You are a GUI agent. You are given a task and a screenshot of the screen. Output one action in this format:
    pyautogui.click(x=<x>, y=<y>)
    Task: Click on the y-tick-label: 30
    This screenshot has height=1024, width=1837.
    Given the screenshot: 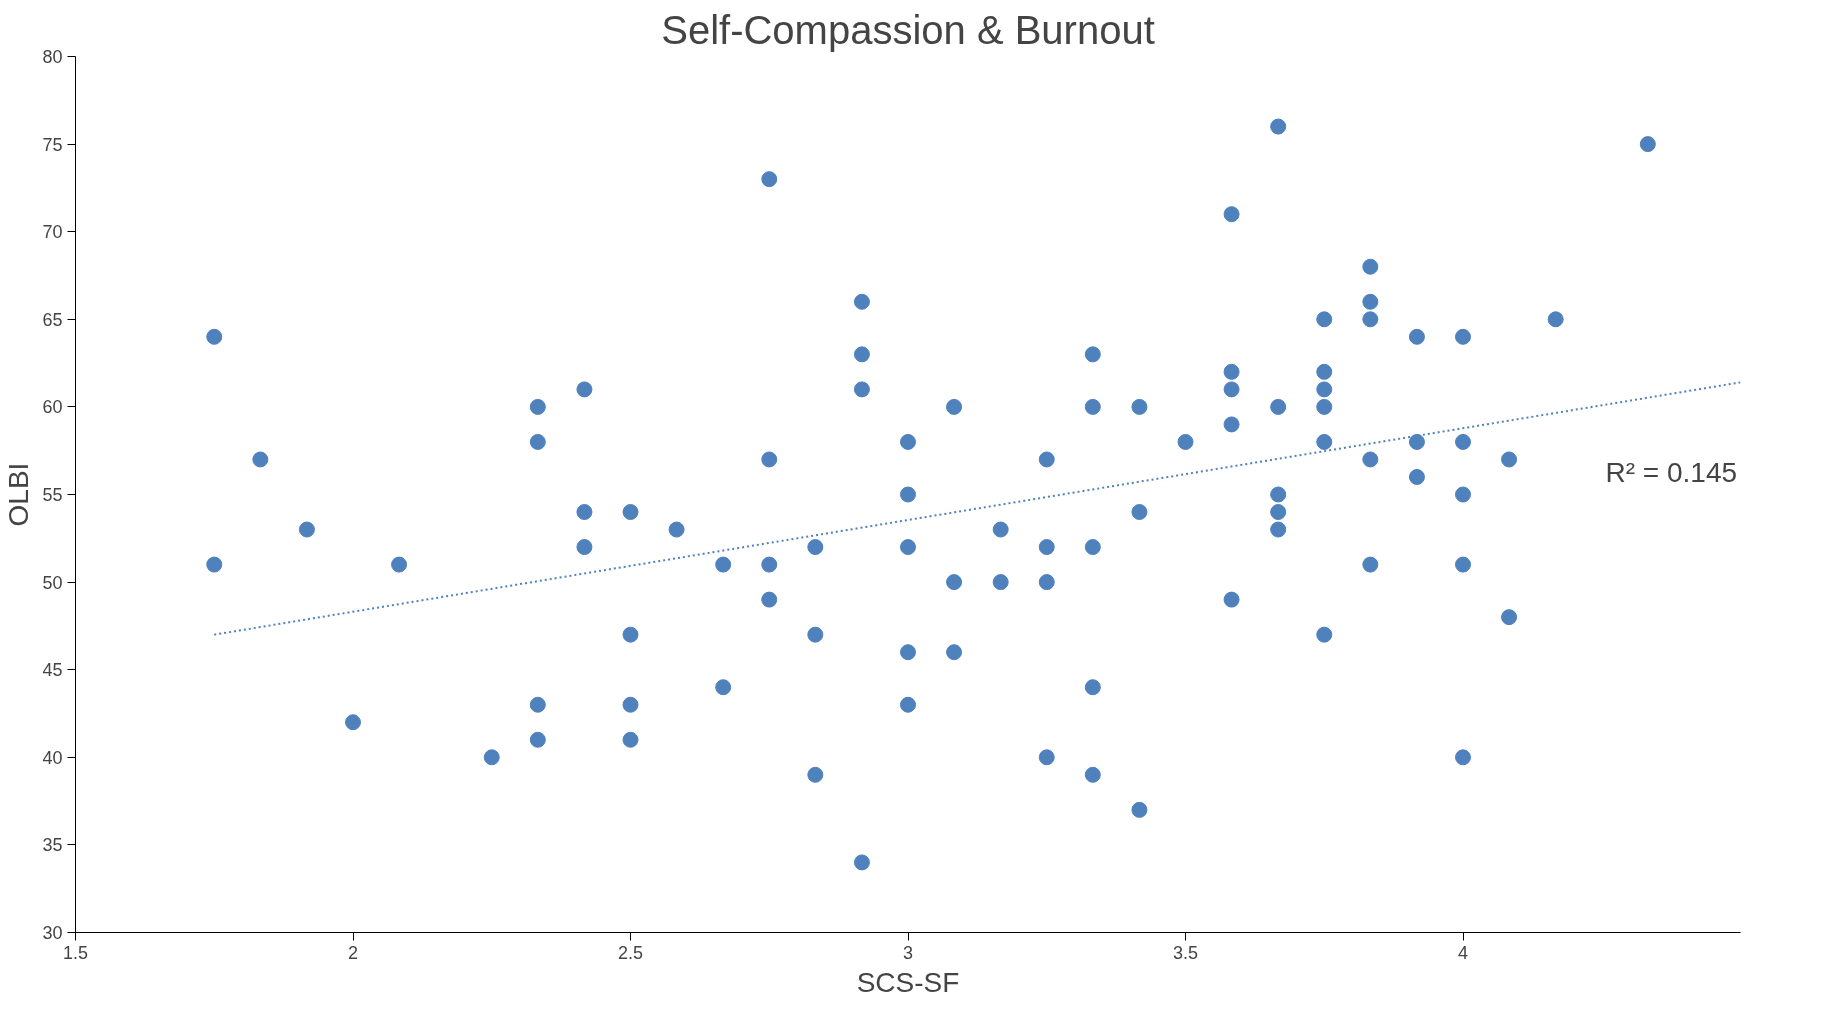 What is the action you would take?
    pyautogui.click(x=52, y=933)
    